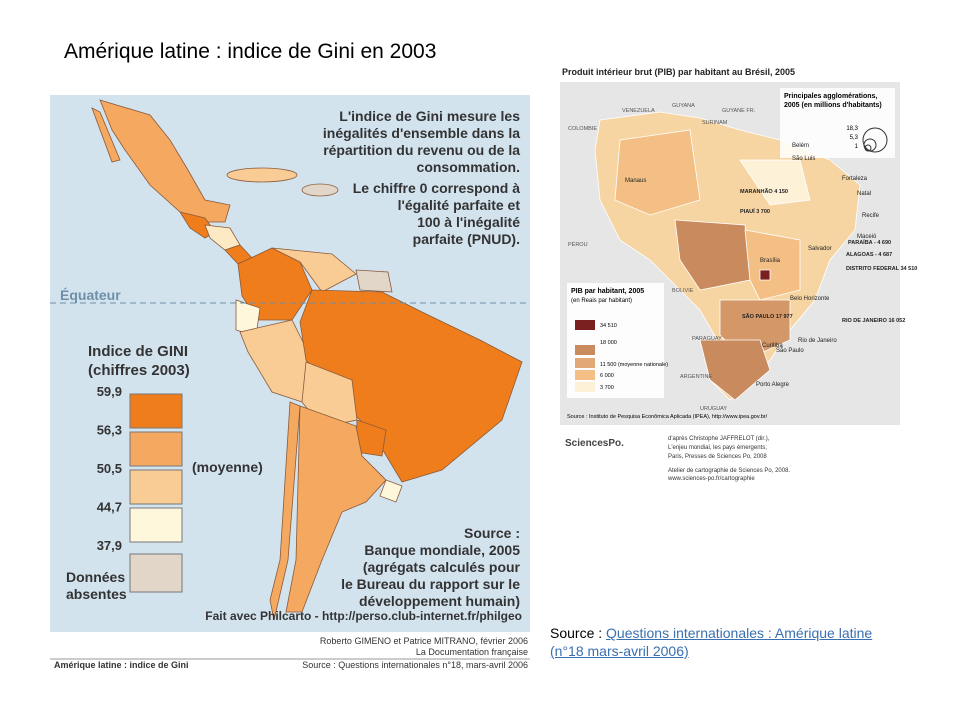  I want to click on agglo-sizes: 18,3 5,3 1, so click(852, 138).